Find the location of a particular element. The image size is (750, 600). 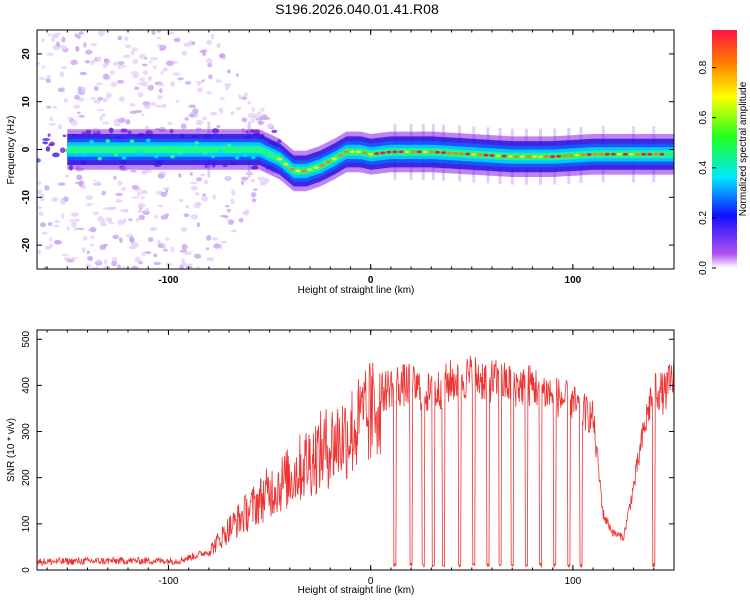

y-tick-label: 300 is located at coordinates (26, 431).